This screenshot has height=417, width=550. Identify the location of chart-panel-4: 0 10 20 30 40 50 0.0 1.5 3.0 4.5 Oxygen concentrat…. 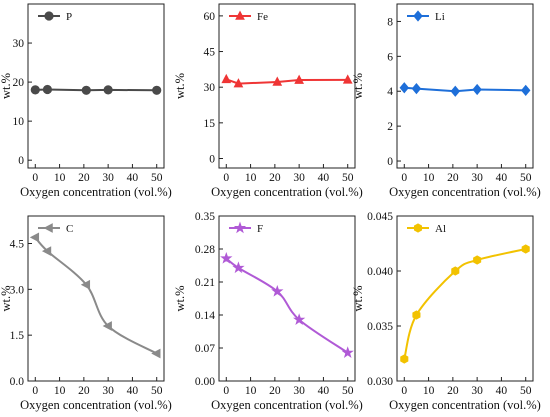
(86, 313).